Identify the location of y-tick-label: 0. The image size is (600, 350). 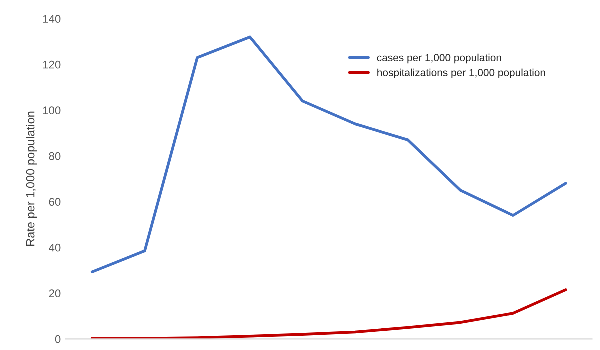
(58, 339).